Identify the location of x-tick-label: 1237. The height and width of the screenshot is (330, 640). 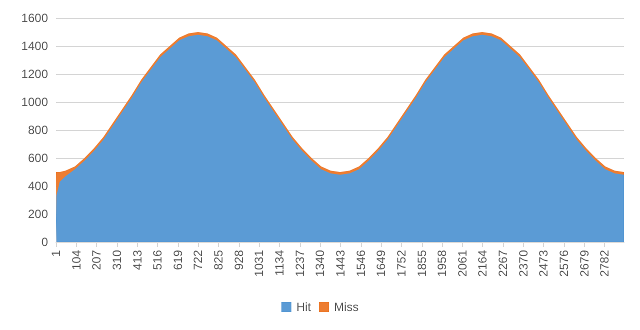
(299, 263).